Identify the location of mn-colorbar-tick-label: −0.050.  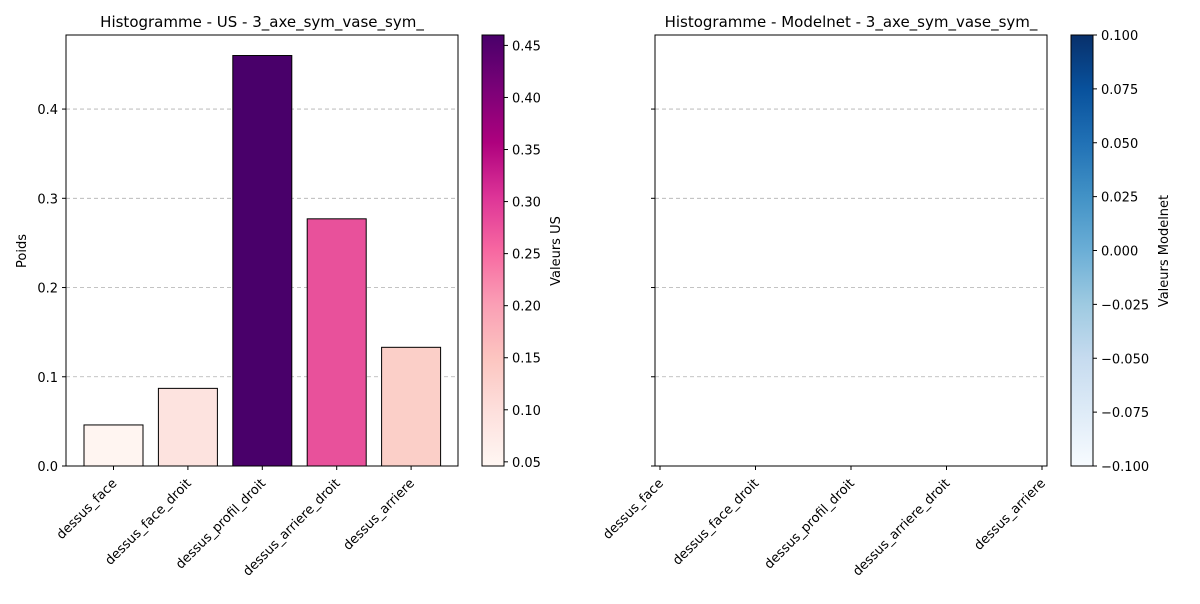
(1125, 359).